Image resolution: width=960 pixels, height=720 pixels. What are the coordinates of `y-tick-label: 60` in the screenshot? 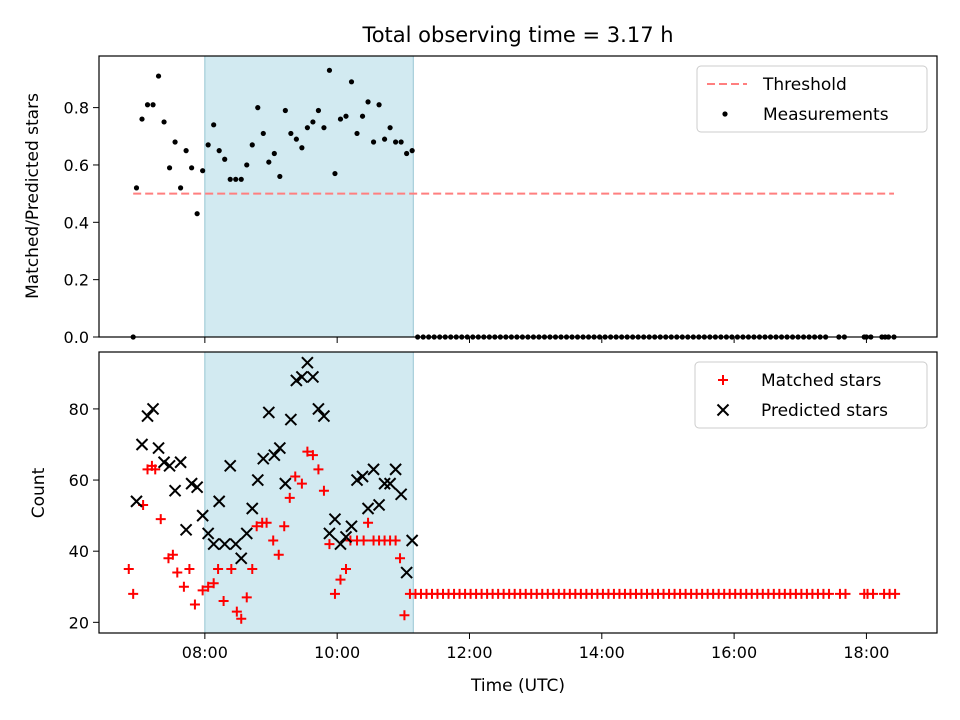 It's located at (79, 480).